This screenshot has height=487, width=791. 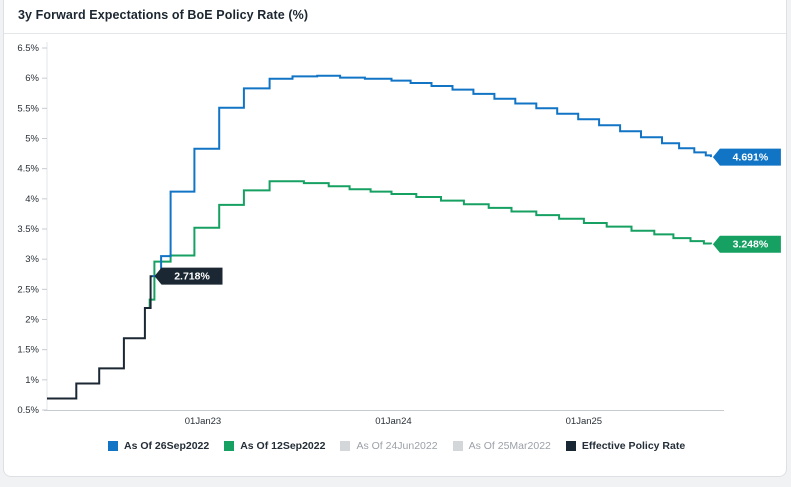 I want to click on end-value-badge-effective-policy-rate: 2.718%, so click(x=188, y=276).